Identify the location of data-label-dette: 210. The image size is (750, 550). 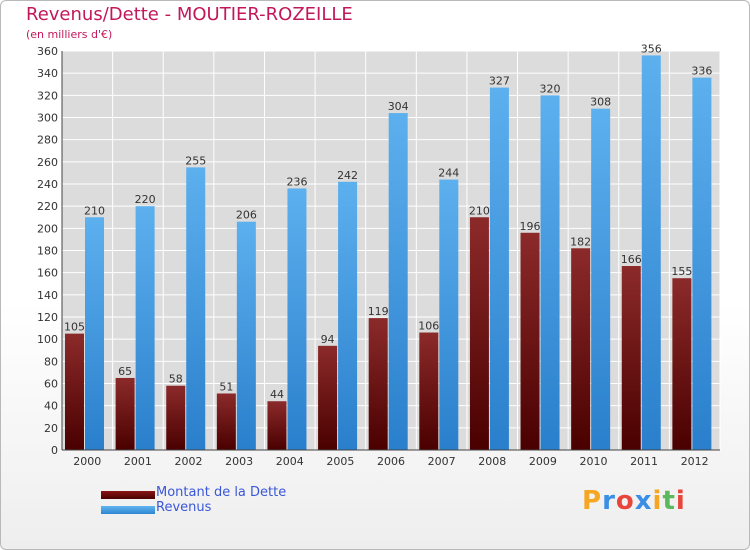
(479, 210).